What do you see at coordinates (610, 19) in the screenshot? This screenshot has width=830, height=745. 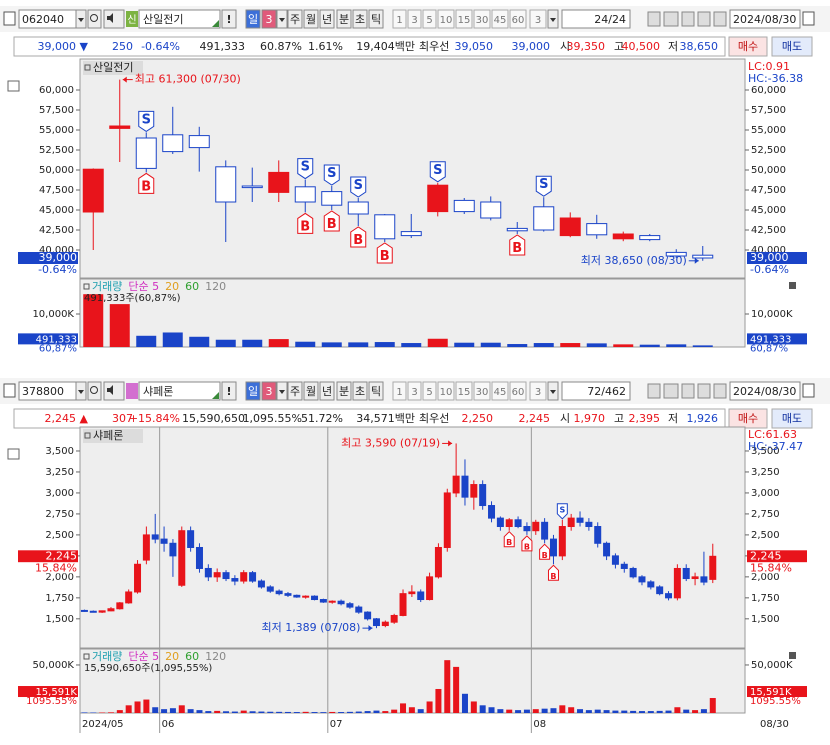 I see `counter: 24/24` at bounding box center [610, 19].